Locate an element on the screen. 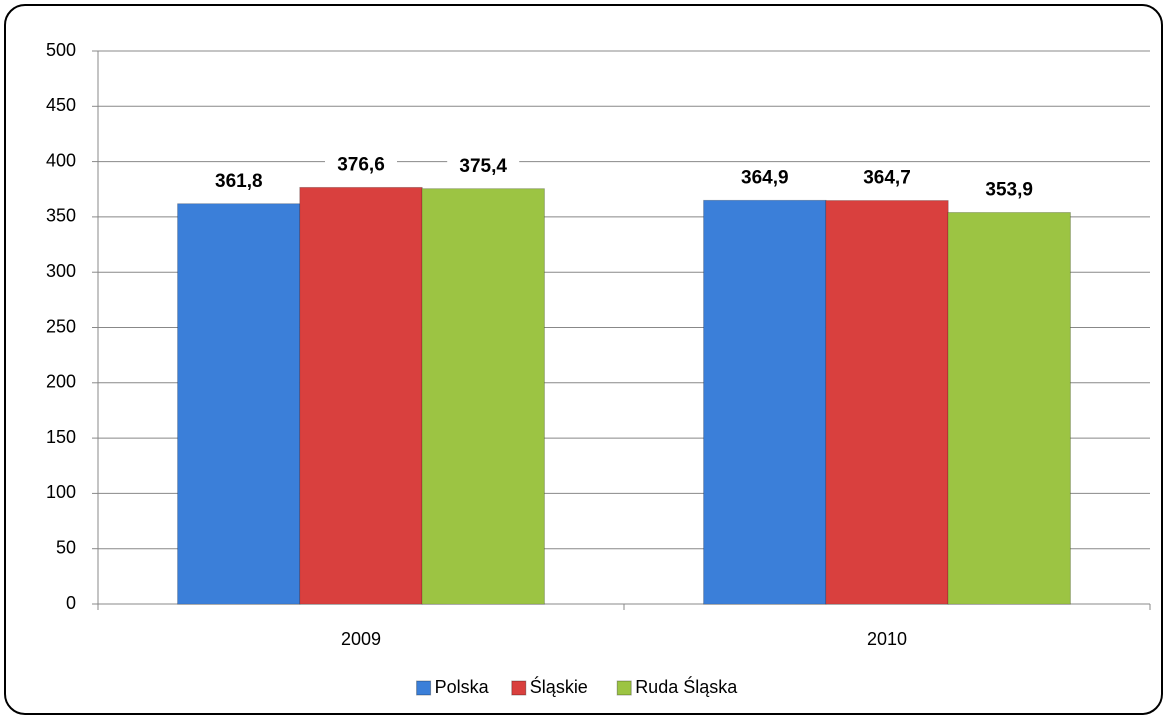 The width and height of the screenshot is (1167, 719). value-label: 361,8 is located at coordinates (239, 181).